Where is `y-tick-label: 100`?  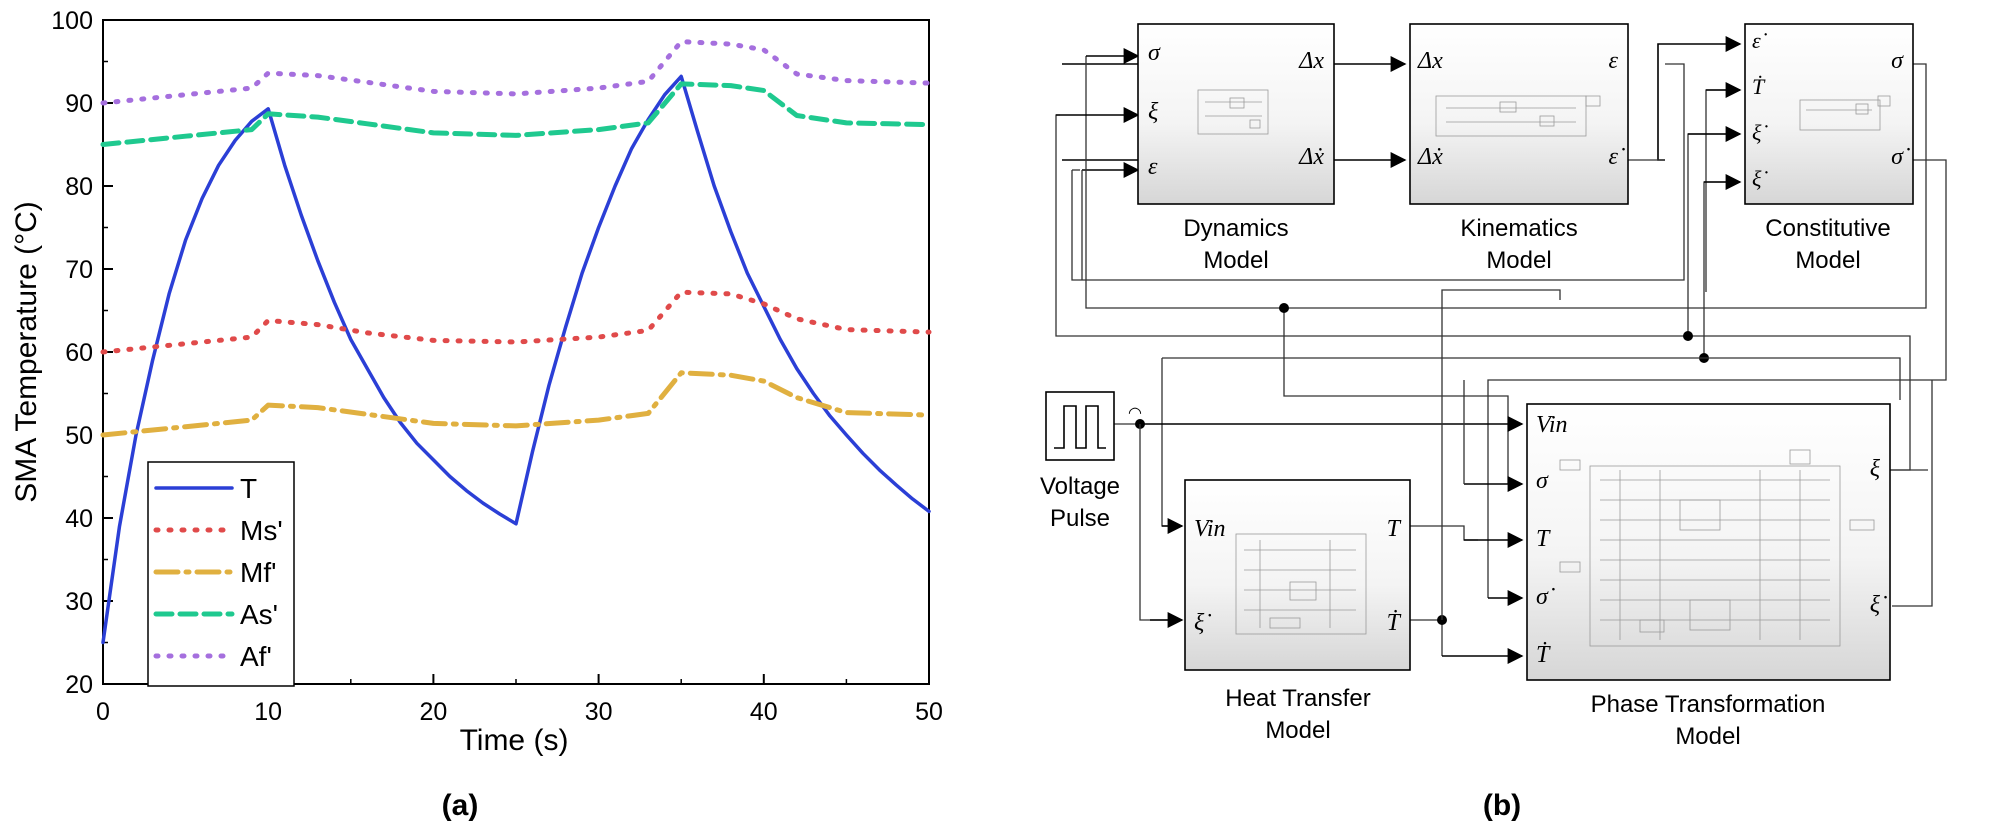 y-tick-label: 100 is located at coordinates (72, 21).